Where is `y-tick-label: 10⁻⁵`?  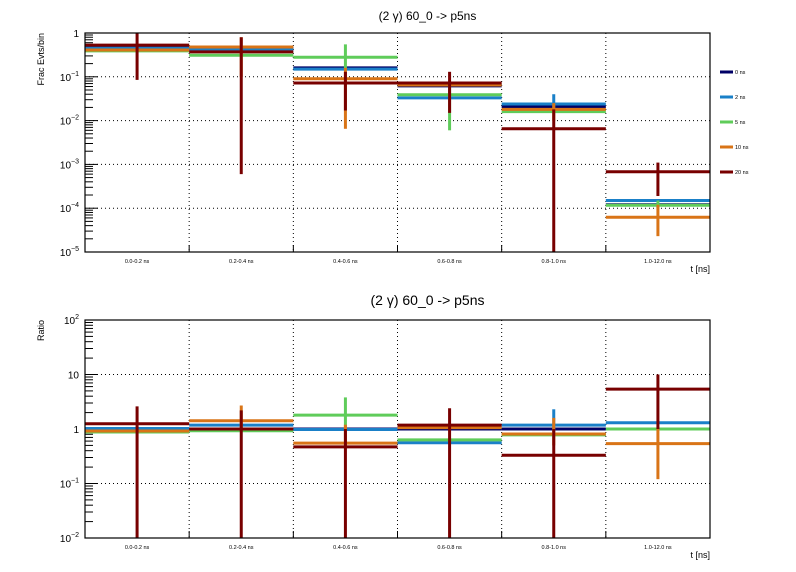
y-tick-label: 10⁻⁵ is located at coordinates (69, 252).